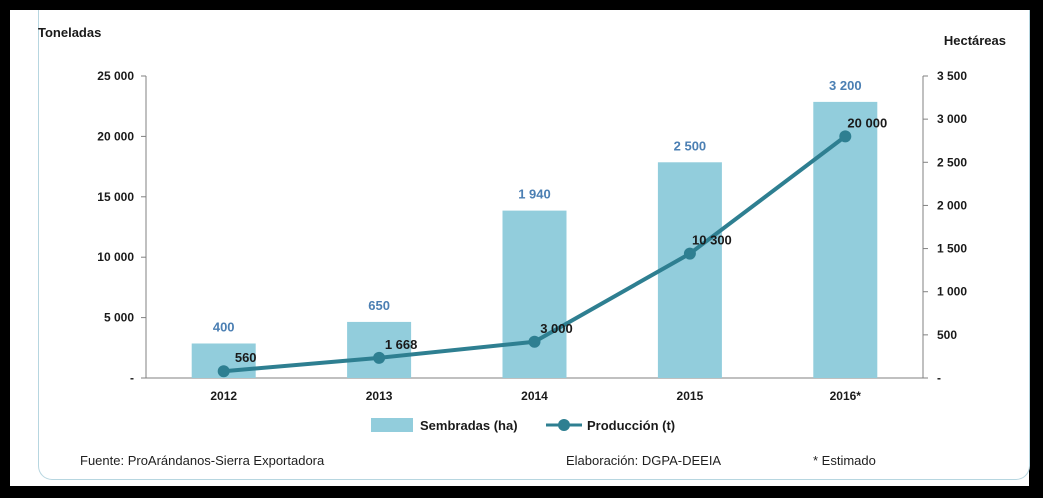 The height and width of the screenshot is (498, 1043). I want to click on x-axis-tick-label: 2012, so click(223, 396).